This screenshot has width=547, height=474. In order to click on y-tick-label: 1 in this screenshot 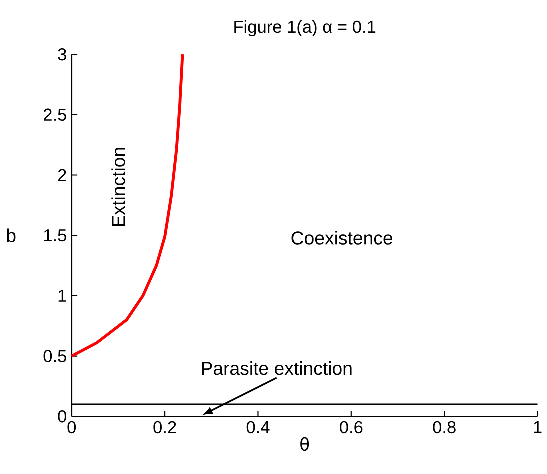, I will do `click(62, 296)`.